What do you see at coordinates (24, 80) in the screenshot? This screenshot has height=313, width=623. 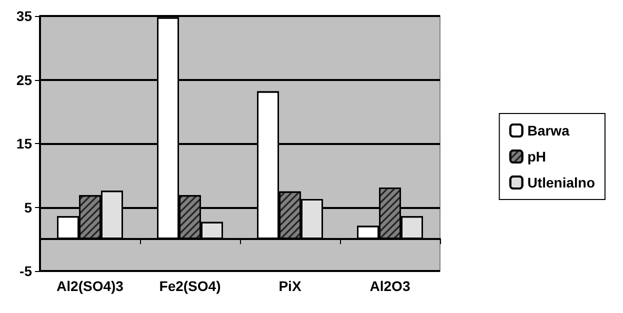 I see `y-tick-label: 25` at bounding box center [24, 80].